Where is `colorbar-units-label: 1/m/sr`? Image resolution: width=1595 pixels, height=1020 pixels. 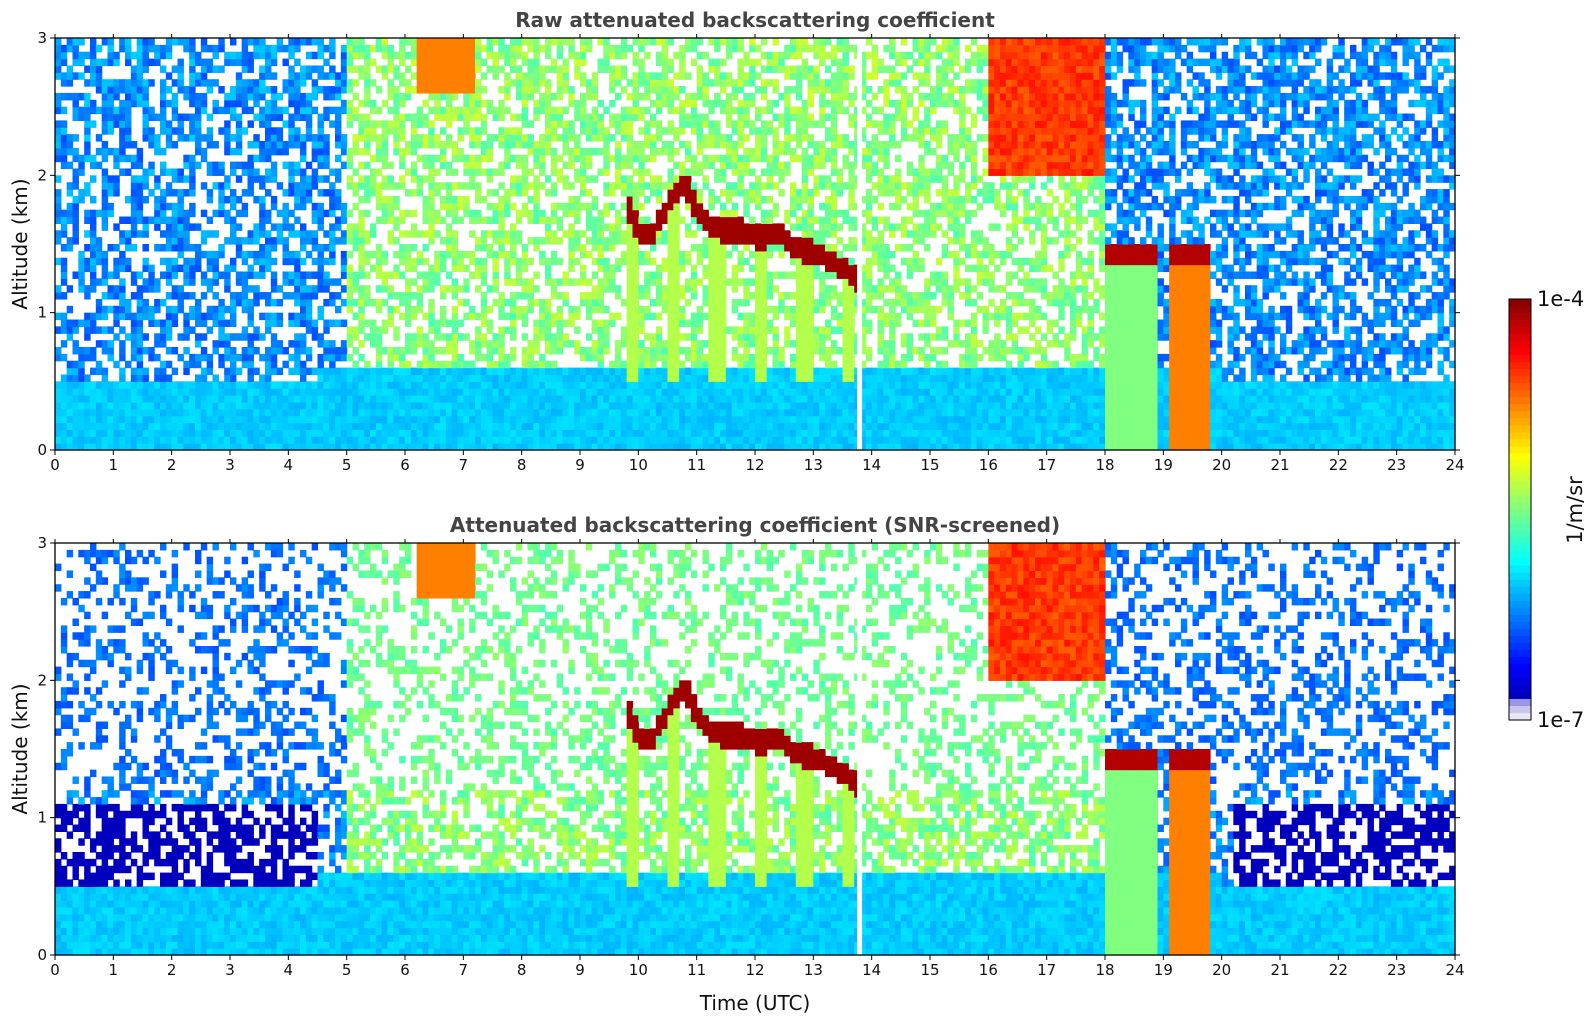 colorbar-units-label: 1/m/sr is located at coordinates (1575, 510).